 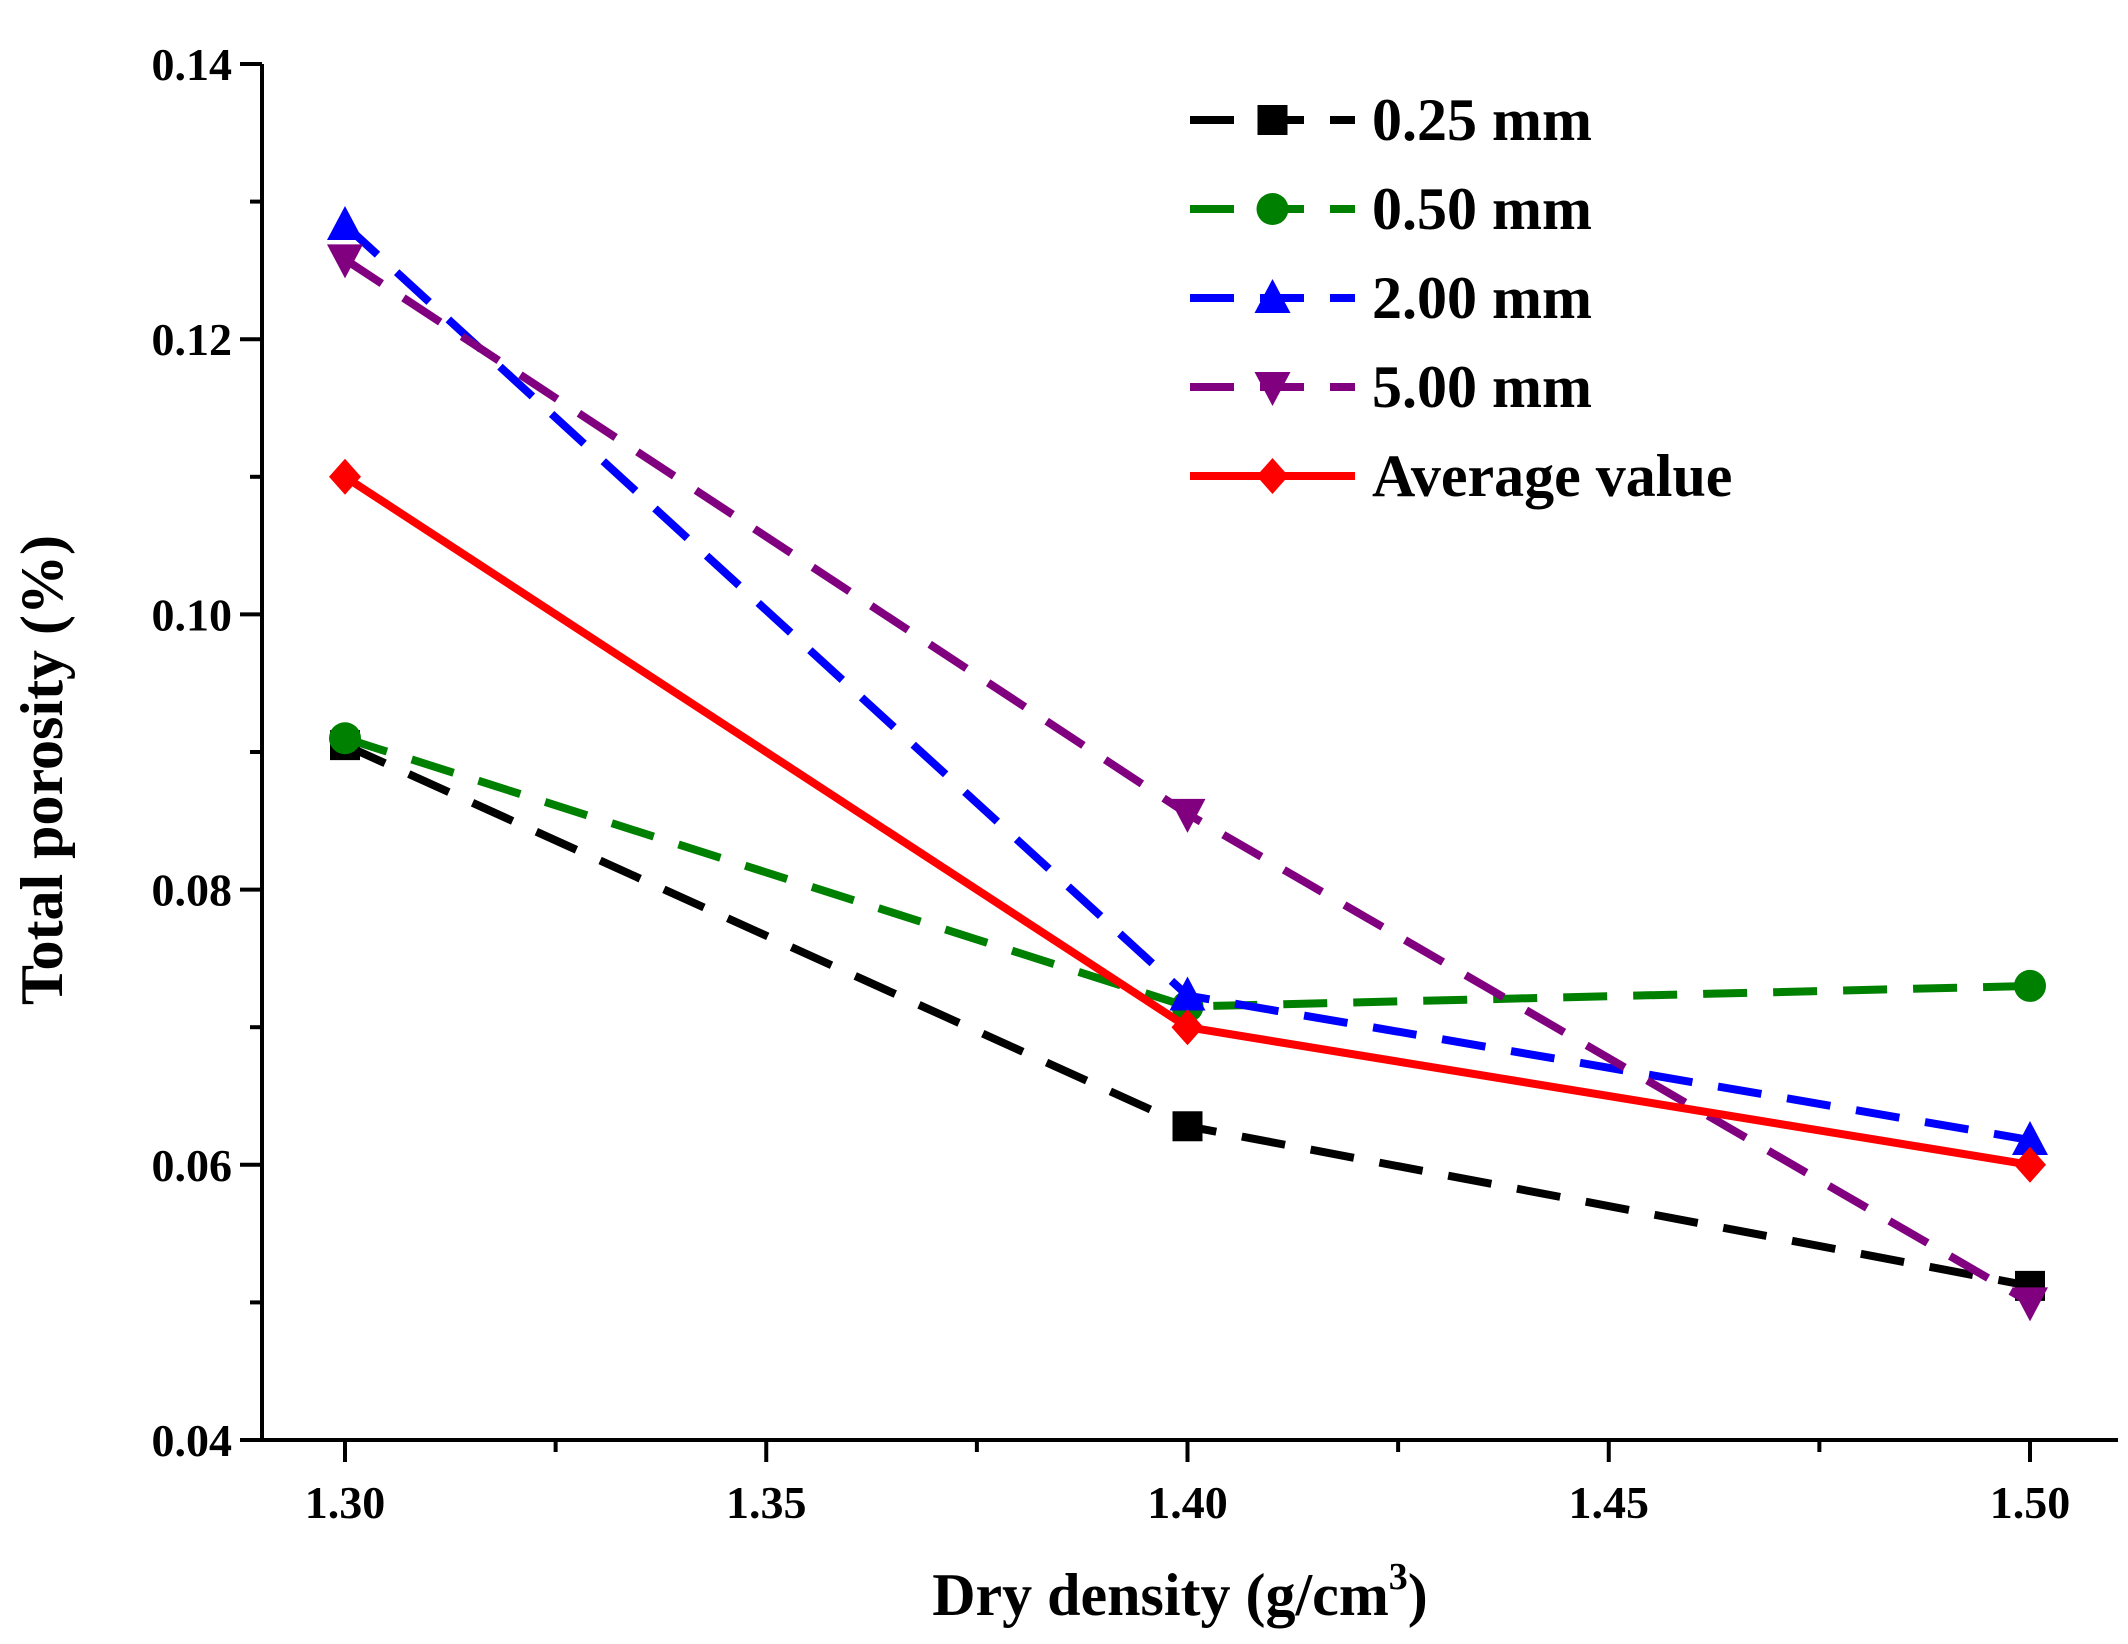 I want to click on legend-item: 5.00 mm, so click(x=1391, y=387).